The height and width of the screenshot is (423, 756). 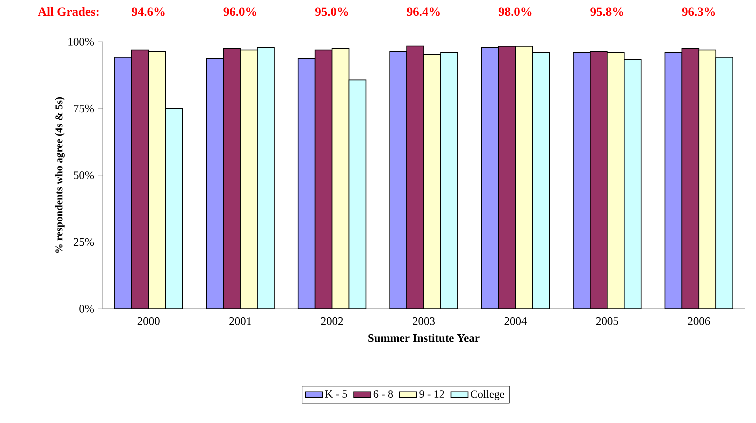 I want to click on y-tick-label: 75%, so click(x=84, y=108).